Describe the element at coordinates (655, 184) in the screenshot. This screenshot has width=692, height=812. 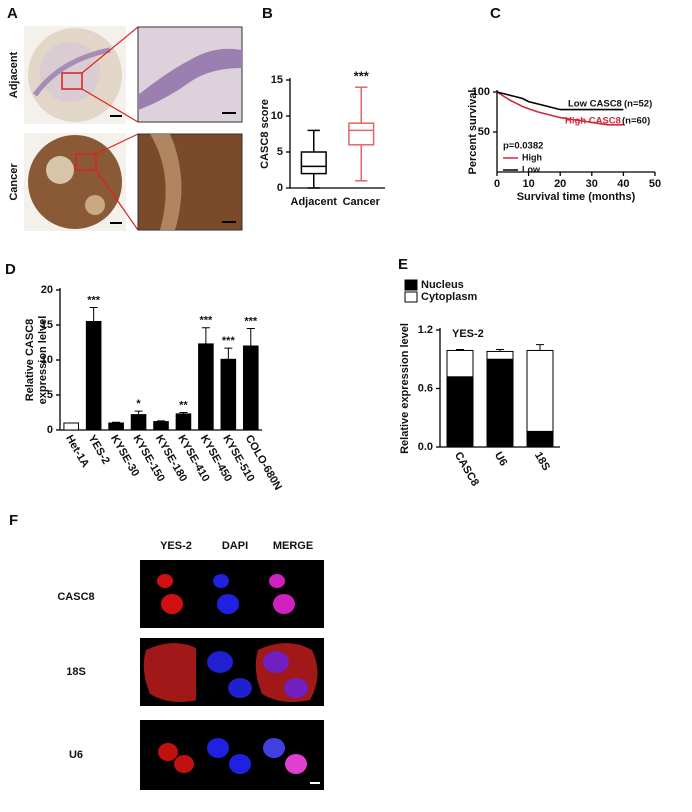
I see `x-tick-label: 50` at that location.